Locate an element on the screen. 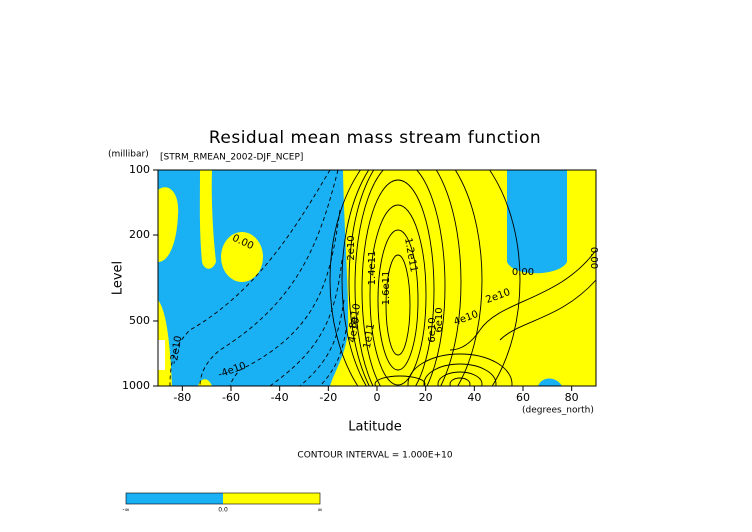  colorbar-label: ∞ is located at coordinates (320, 510).